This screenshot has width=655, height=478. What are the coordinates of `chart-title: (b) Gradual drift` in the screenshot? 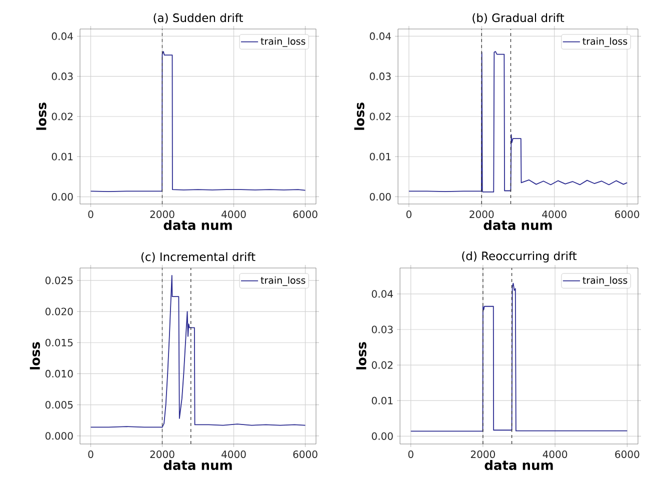 It's located at (518, 18).